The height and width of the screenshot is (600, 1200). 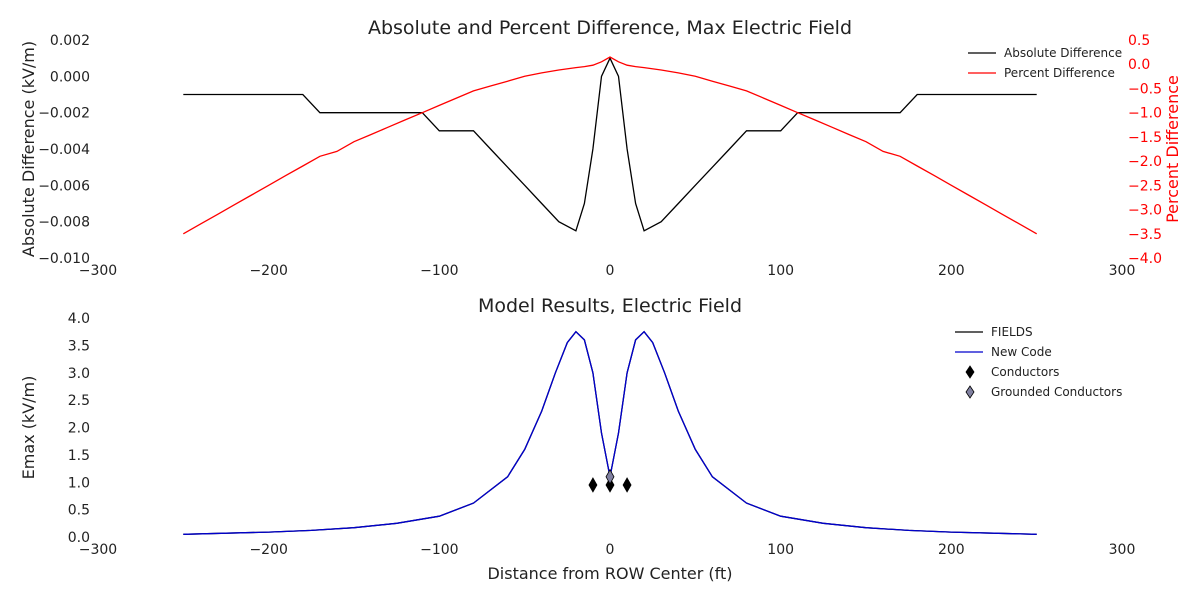 I want to click on y2-tick-label: −1.5, so click(x=1145, y=138).